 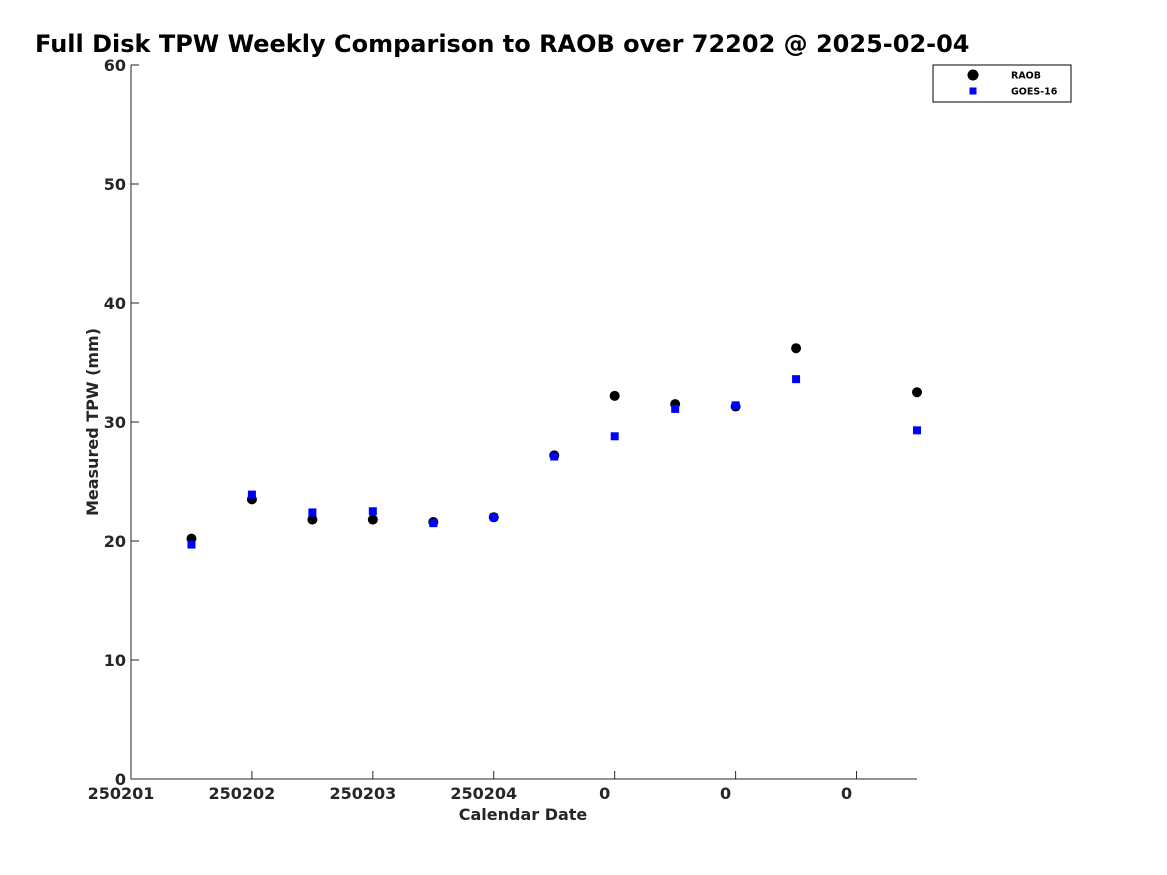 I want to click on y-tick-label: 10, so click(x=115, y=660).